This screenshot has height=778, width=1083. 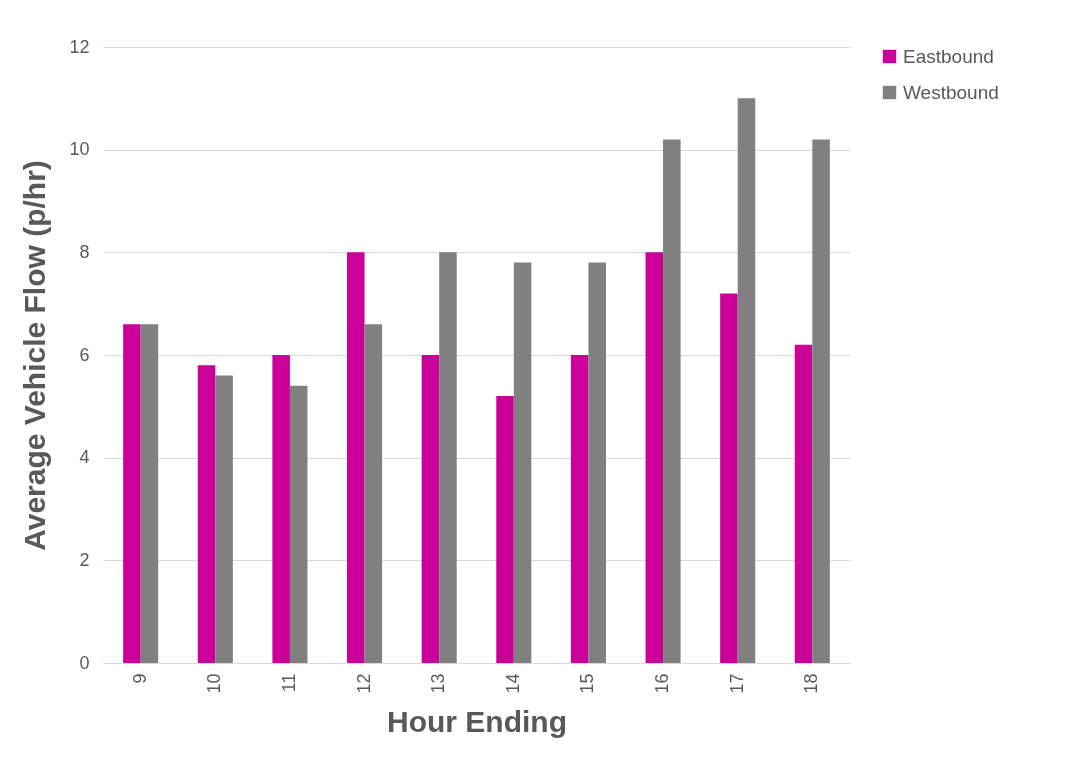 I want to click on x-tick-label: 9, so click(x=139, y=678).